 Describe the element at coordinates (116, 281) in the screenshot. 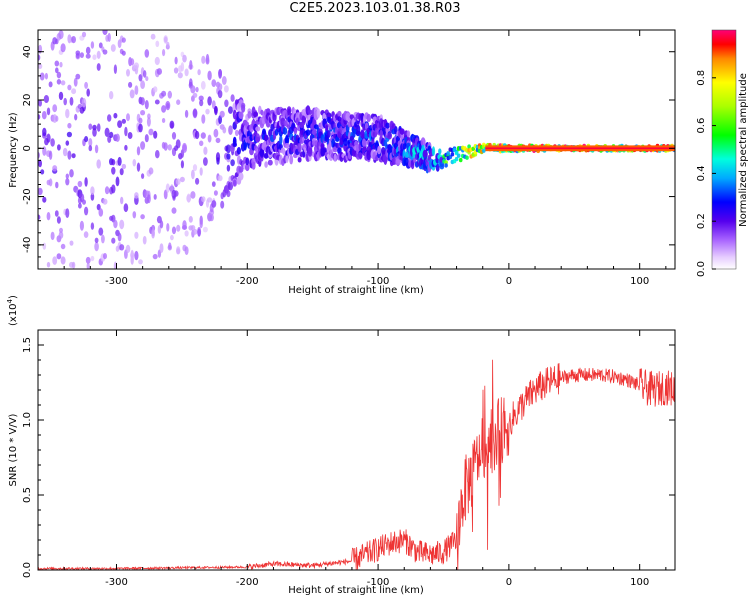

I see `x-tick-label: -300` at that location.